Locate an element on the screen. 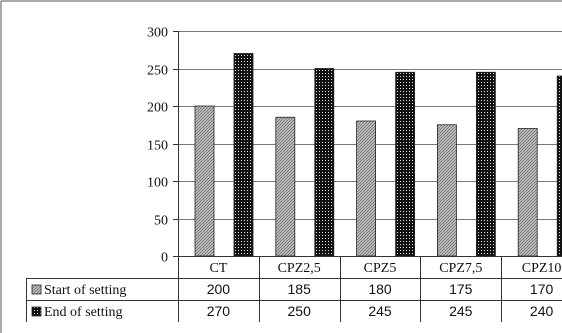  y-tick-label: 300 is located at coordinates (157, 33).